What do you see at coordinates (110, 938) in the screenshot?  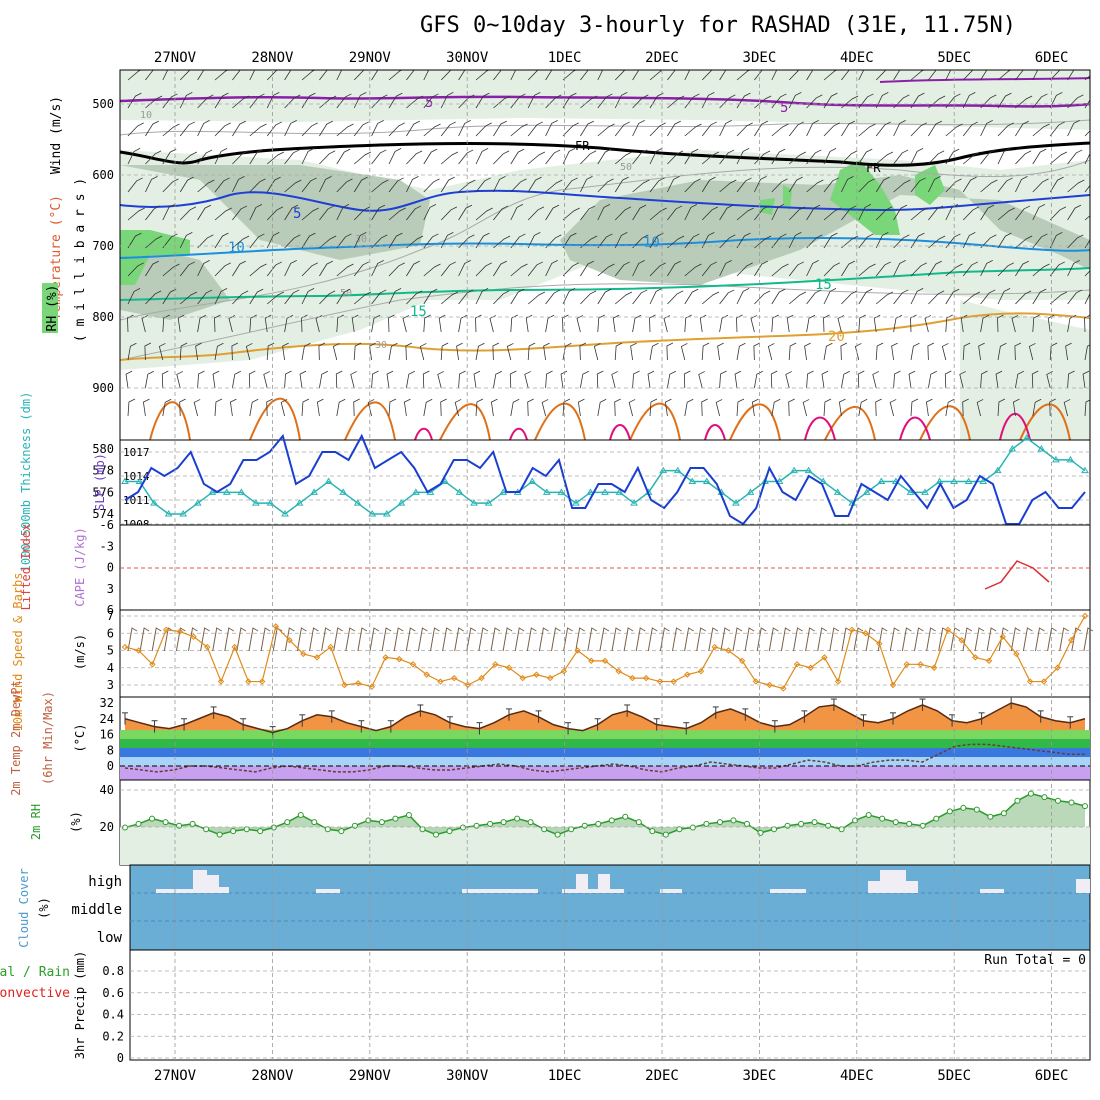 I see `cloud-level-low: low` at bounding box center [110, 938].